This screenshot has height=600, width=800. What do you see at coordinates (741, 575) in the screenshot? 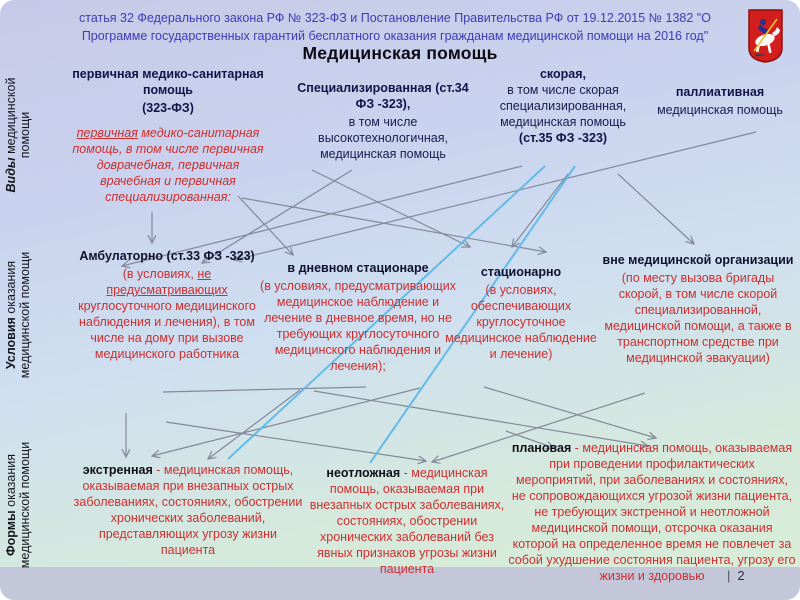
I see `page-number-value: 2` at bounding box center [741, 575].